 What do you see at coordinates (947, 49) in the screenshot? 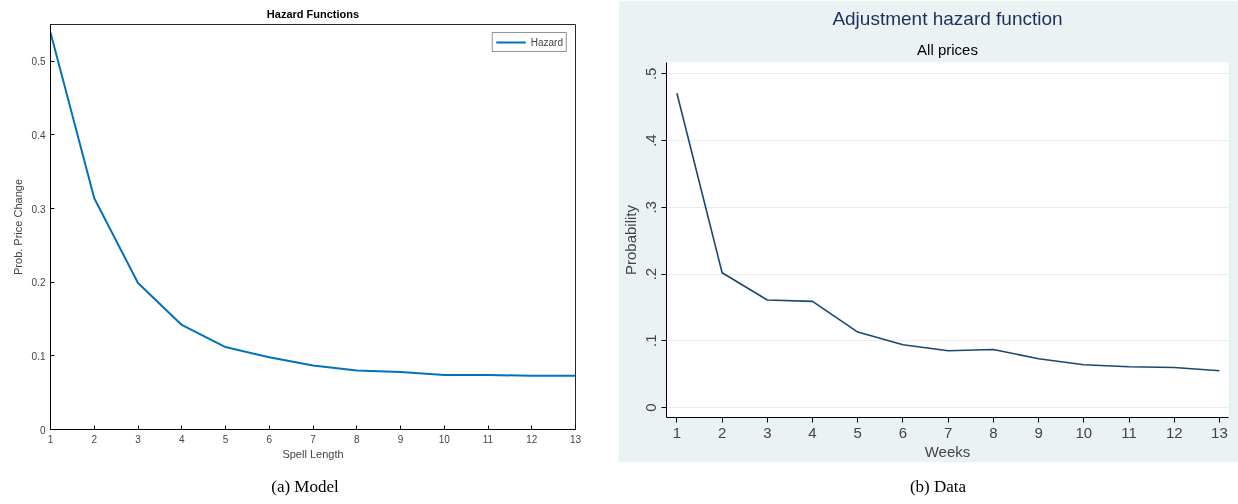
I see `chart-subtitle: All prices` at bounding box center [947, 49].